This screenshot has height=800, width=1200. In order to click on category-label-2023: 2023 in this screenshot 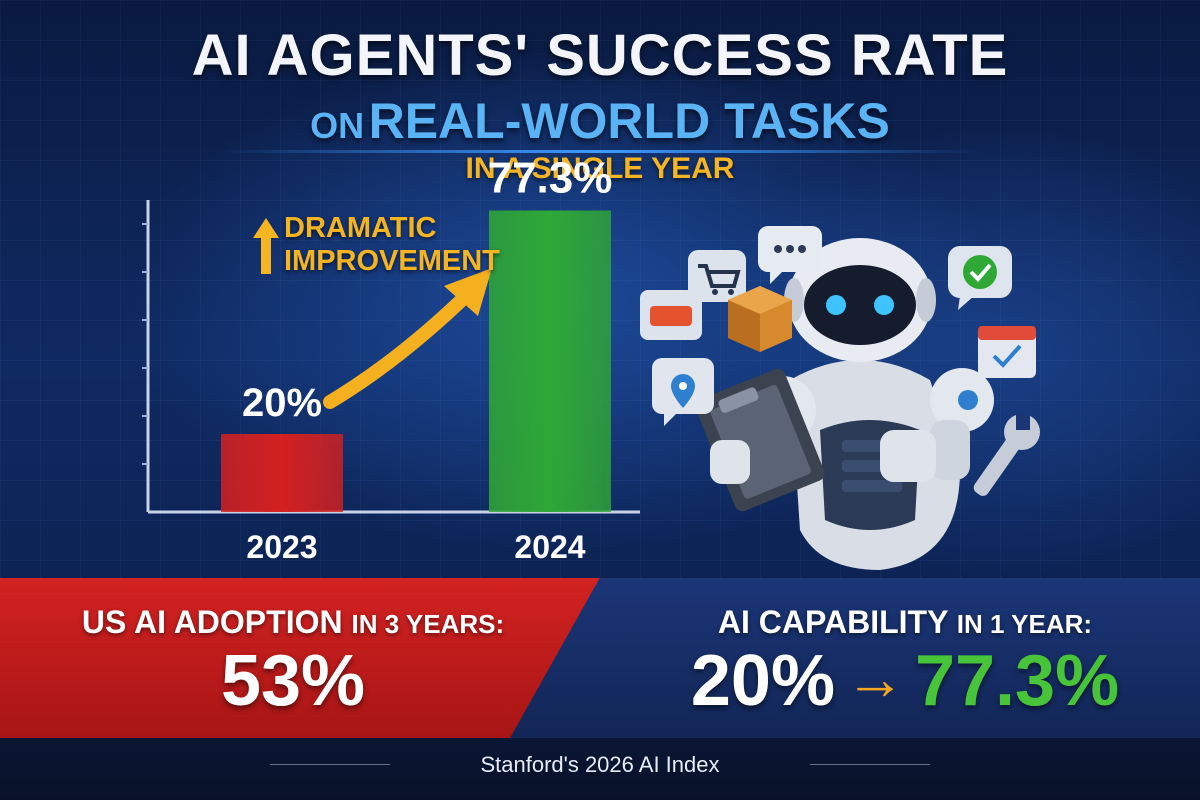, I will do `click(281, 547)`.